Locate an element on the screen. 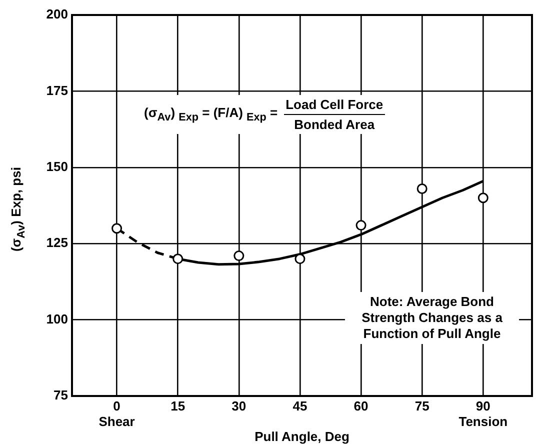  x-tick-label: 45 is located at coordinates (300, 406).